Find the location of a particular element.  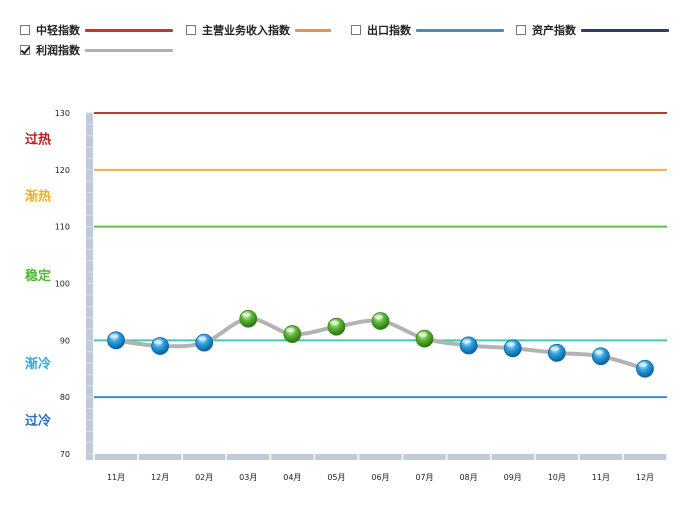

legend-label: 中轻指数 is located at coordinates (58, 30).